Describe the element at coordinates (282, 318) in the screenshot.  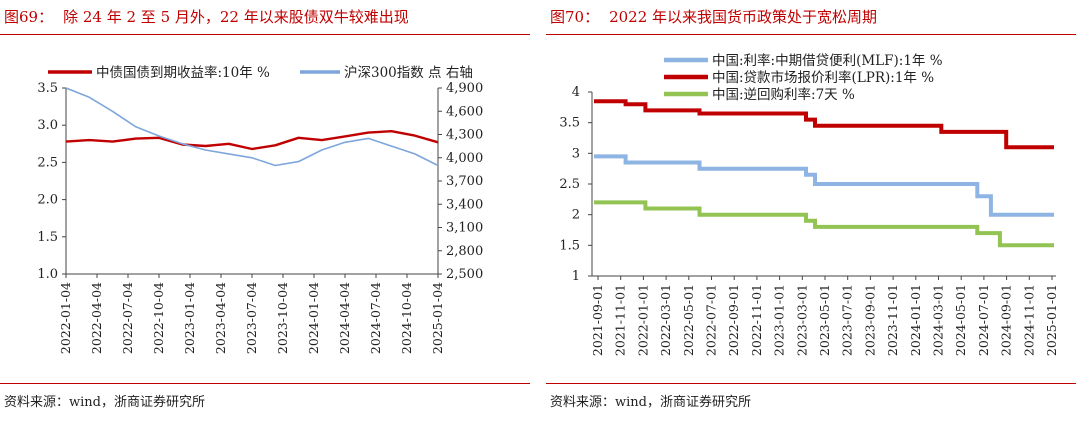
I see `x-tick-label: 2023-10-04` at that location.